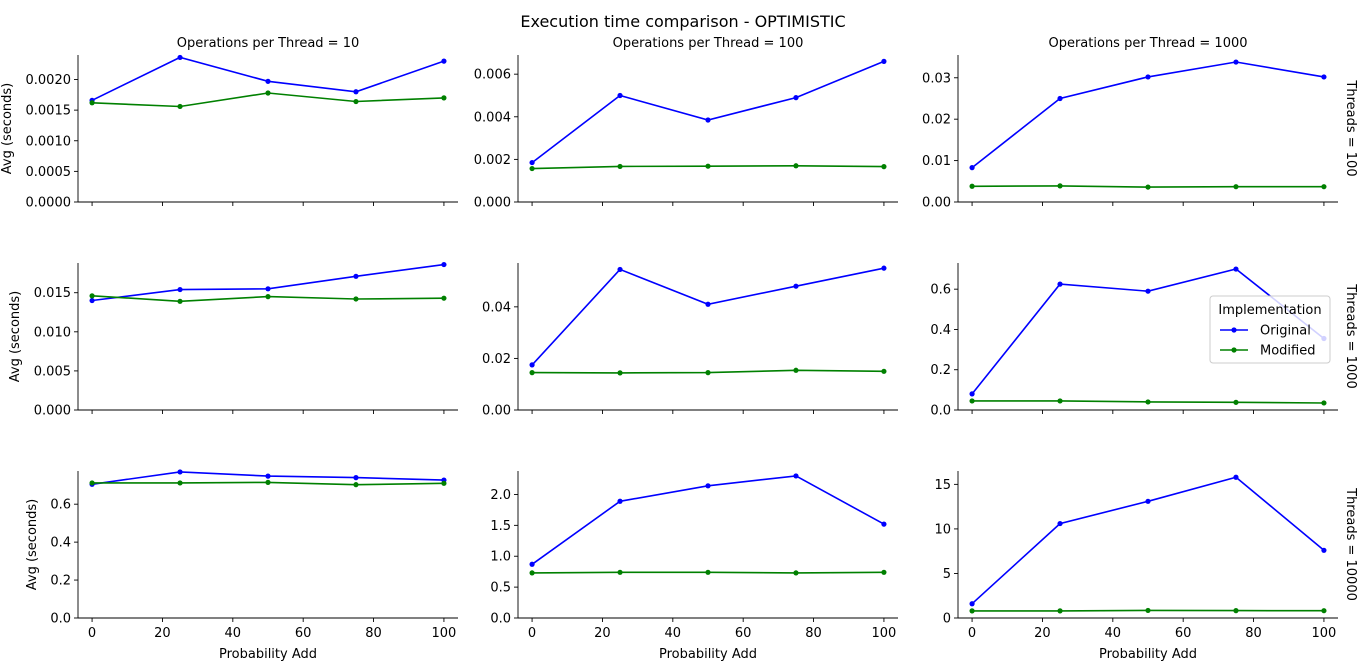 The width and height of the screenshot is (1366, 665). I want to click on y-tick-label-r2c3: 0.6, so click(940, 290).